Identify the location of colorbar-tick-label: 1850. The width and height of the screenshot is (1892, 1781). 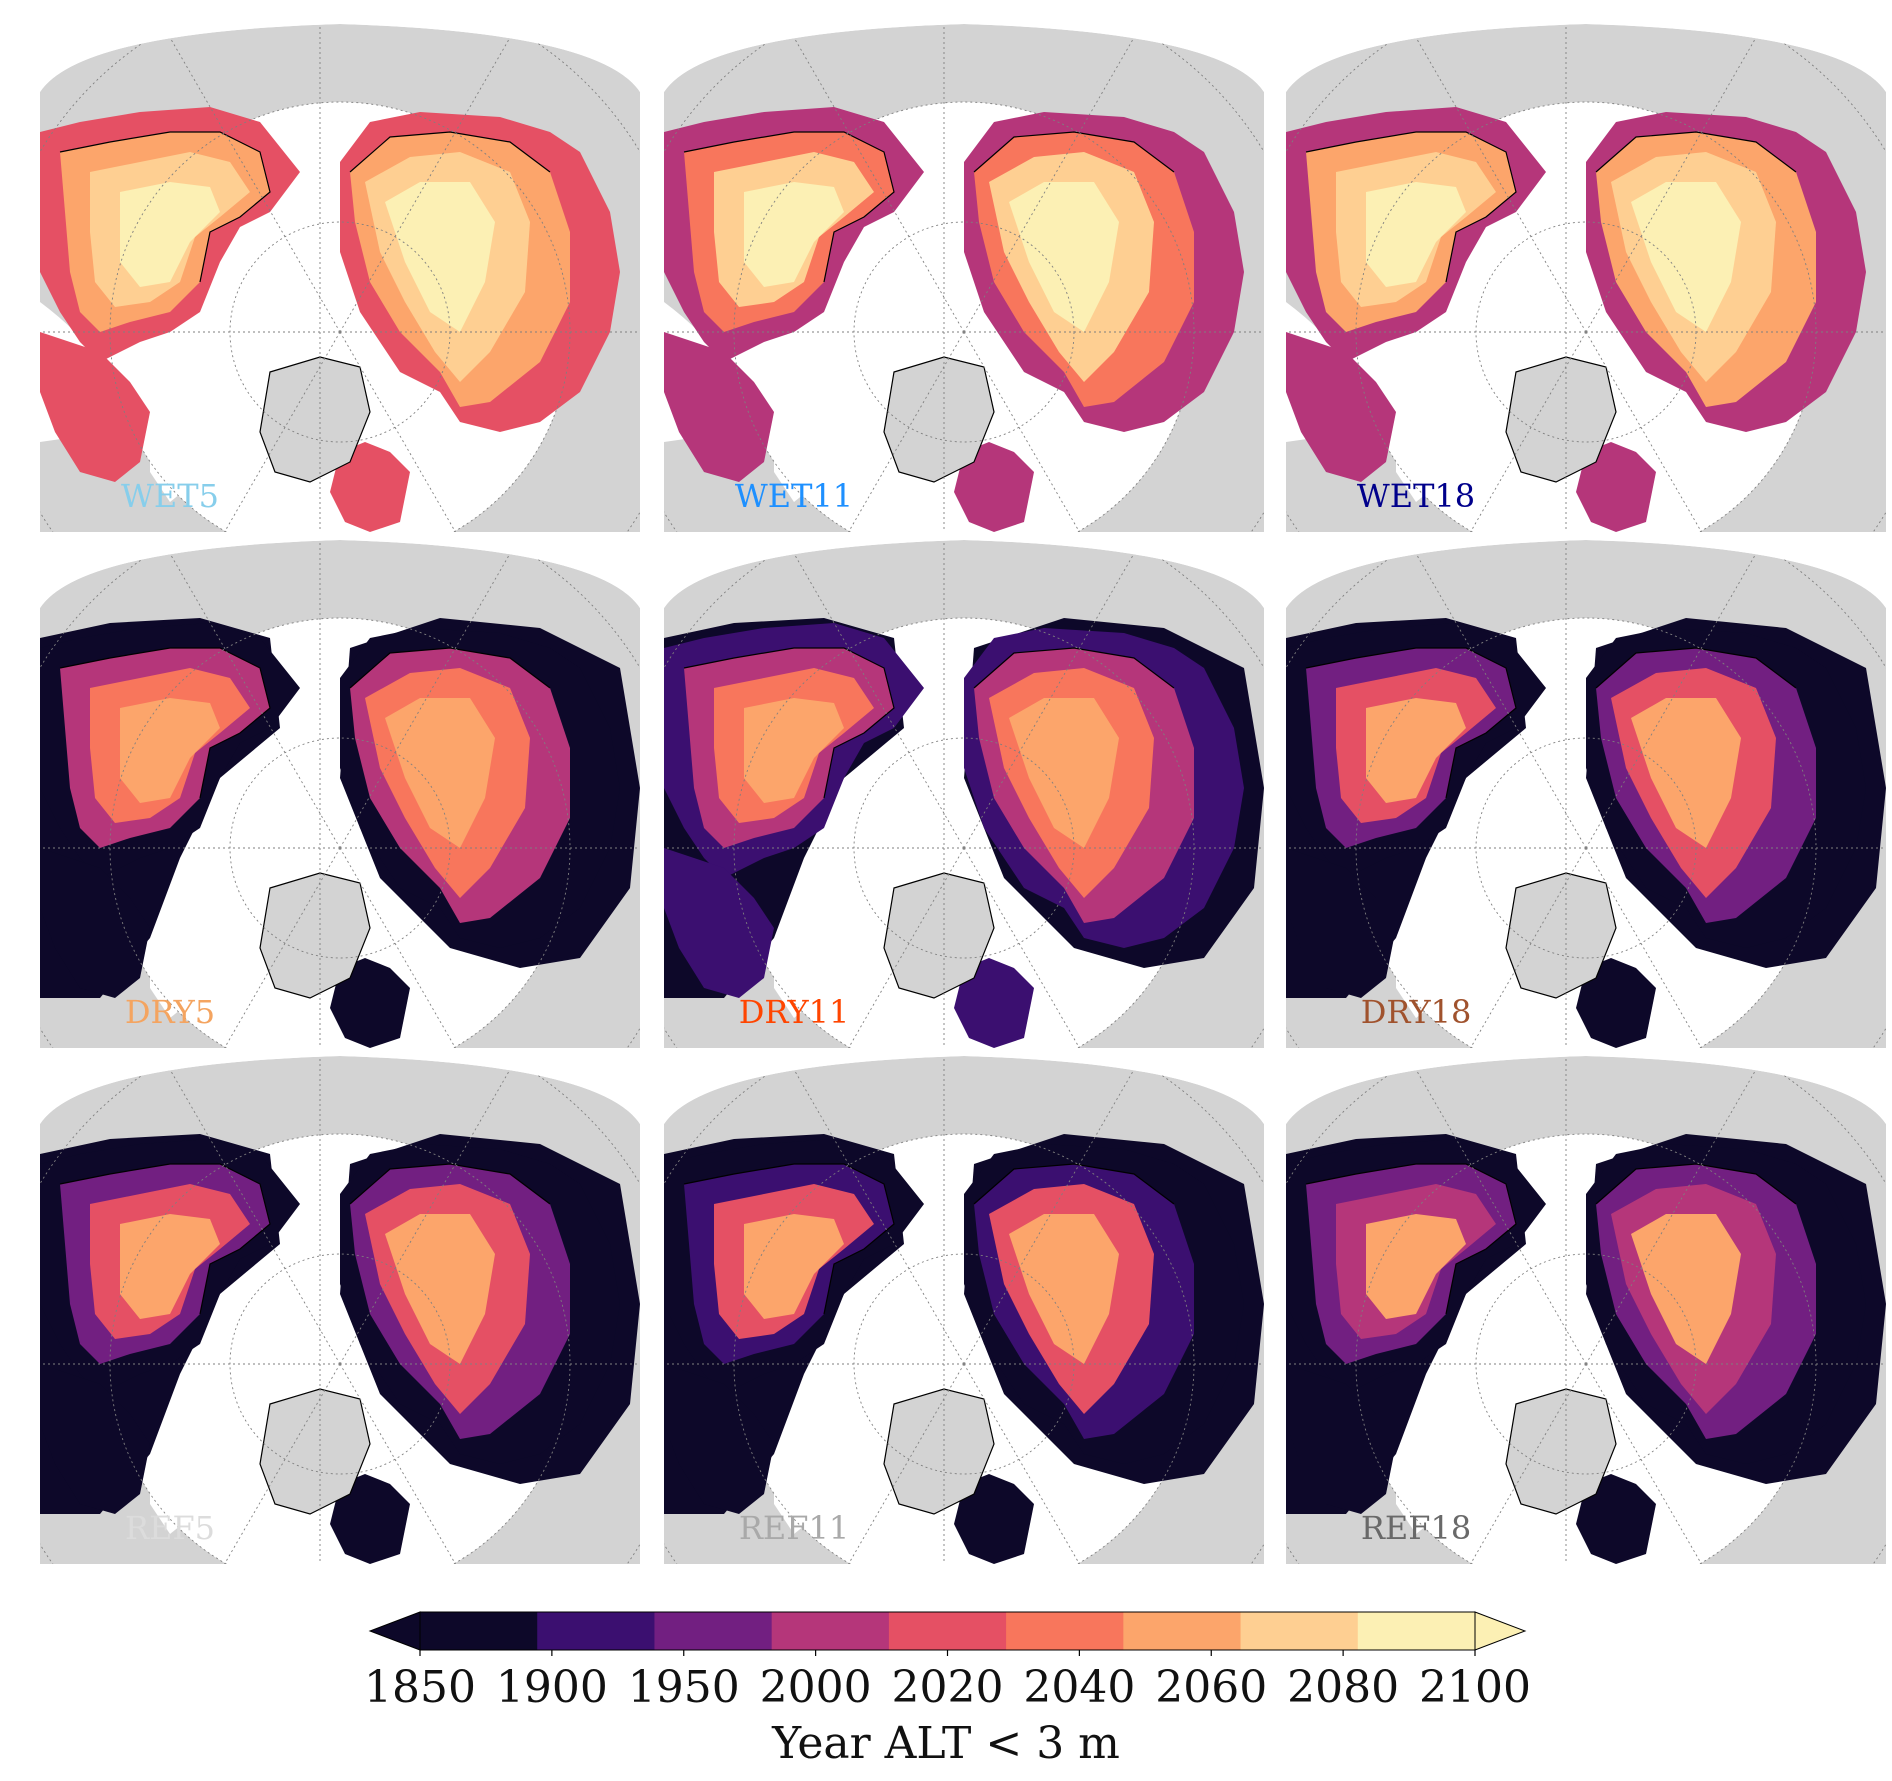
(420, 1687).